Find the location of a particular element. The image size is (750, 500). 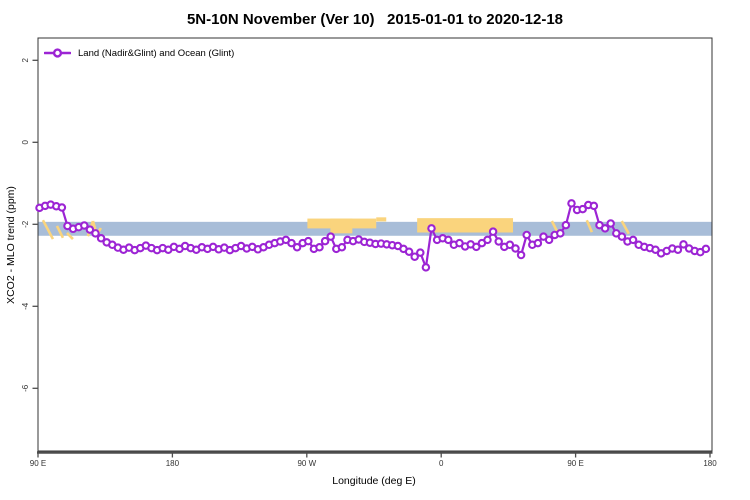

y-tick-label: 0 is located at coordinates (25, 142).